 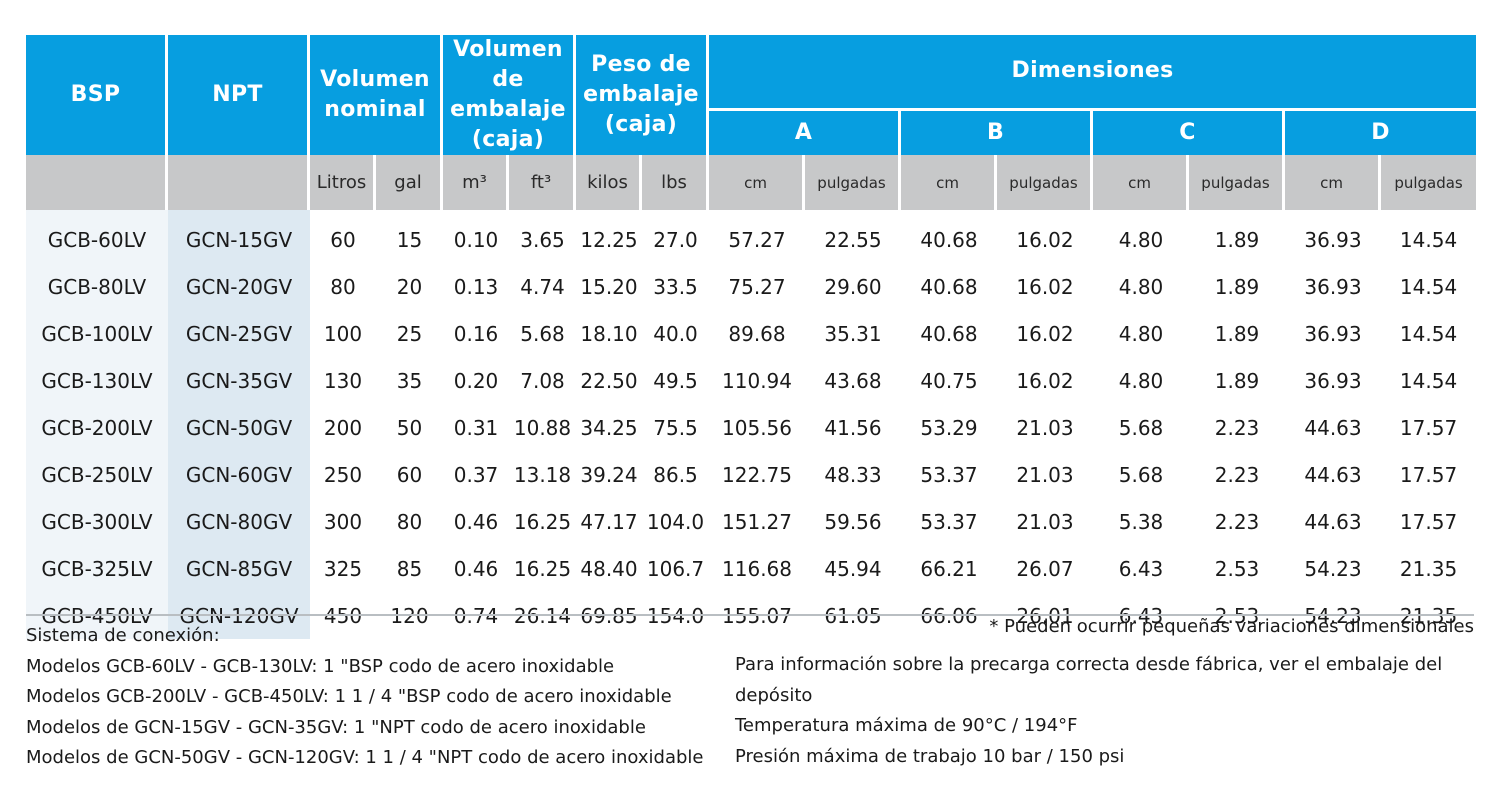 What do you see at coordinates (542, 286) in the screenshot?
I see `cell-pack-volume-ft3: 4.74` at bounding box center [542, 286].